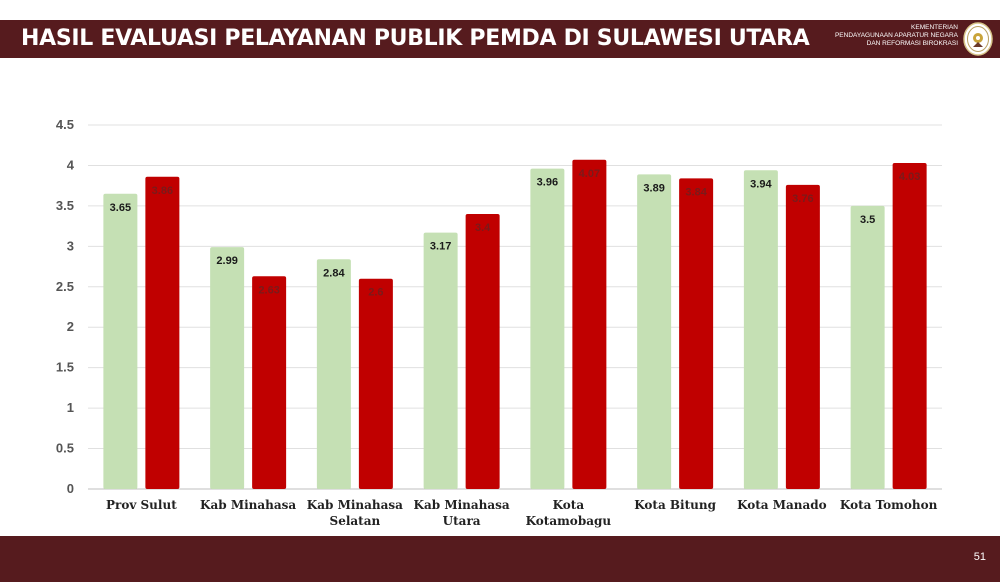 This screenshot has height=582, width=1000. I want to click on x-category-label: Kota Tomohon, so click(889, 505).